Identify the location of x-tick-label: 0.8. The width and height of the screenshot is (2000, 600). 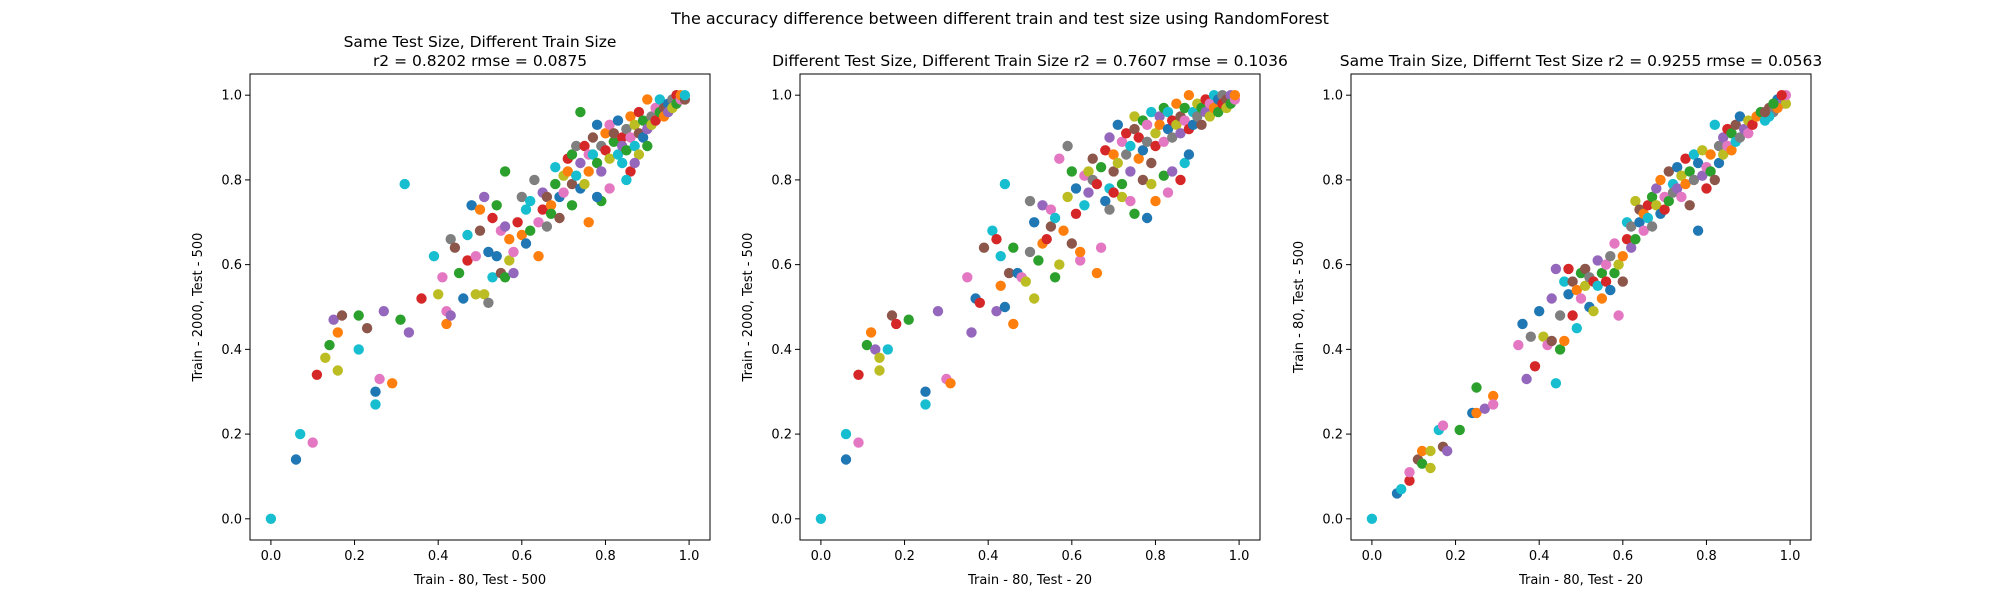
(1706, 556).